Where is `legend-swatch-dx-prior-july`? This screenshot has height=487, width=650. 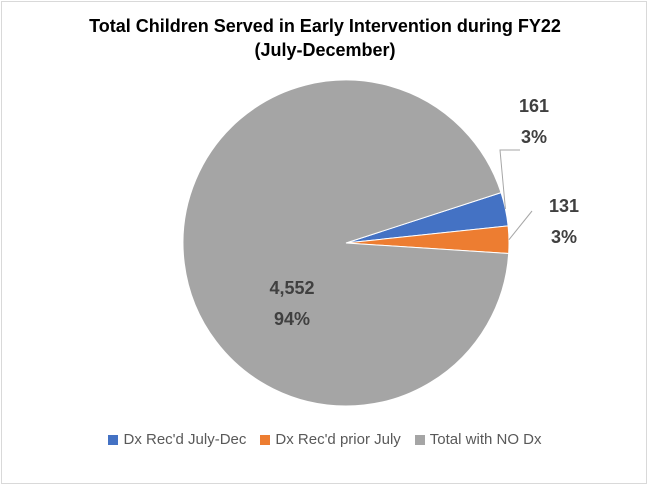 legend-swatch-dx-prior-july is located at coordinates (265, 439).